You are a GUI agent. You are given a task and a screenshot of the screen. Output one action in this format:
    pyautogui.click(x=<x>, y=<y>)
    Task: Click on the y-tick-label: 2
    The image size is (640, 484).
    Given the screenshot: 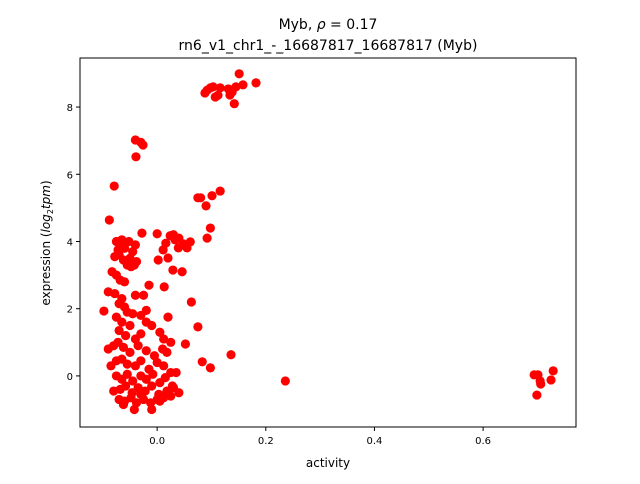 What is the action you would take?
    pyautogui.click(x=70, y=310)
    